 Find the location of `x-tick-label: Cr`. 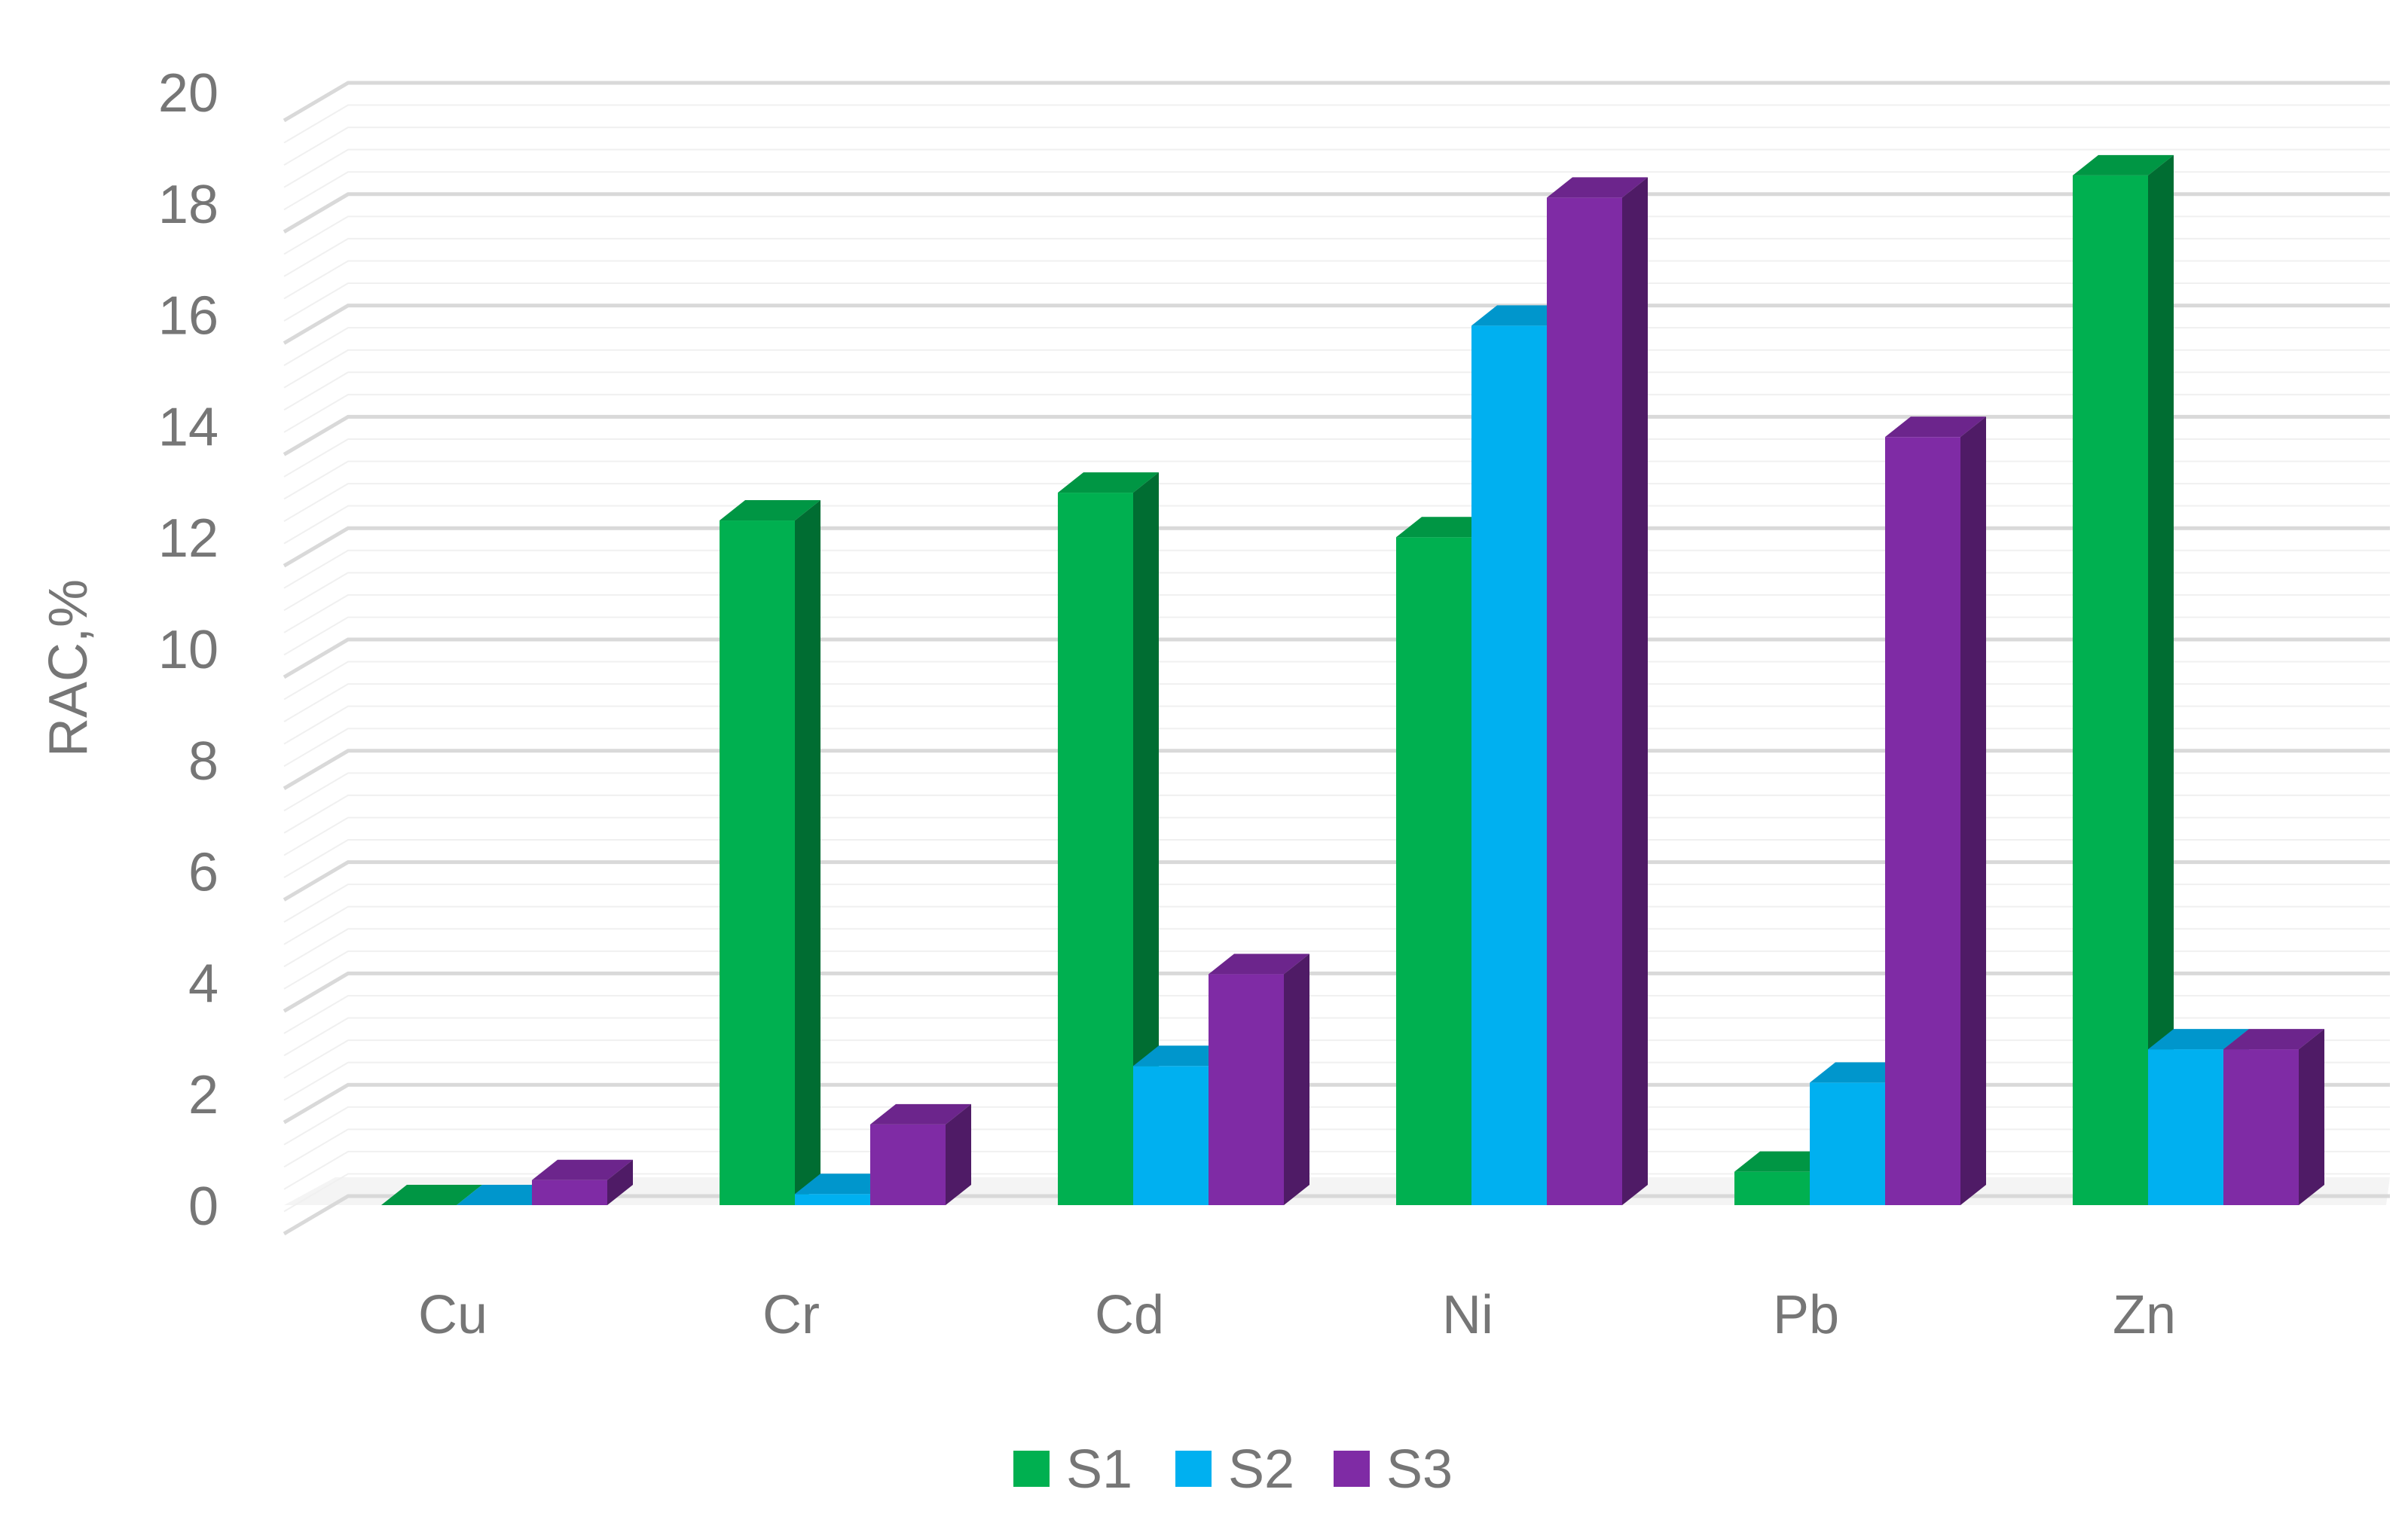

x-tick-label: Cr is located at coordinates (791, 1315).